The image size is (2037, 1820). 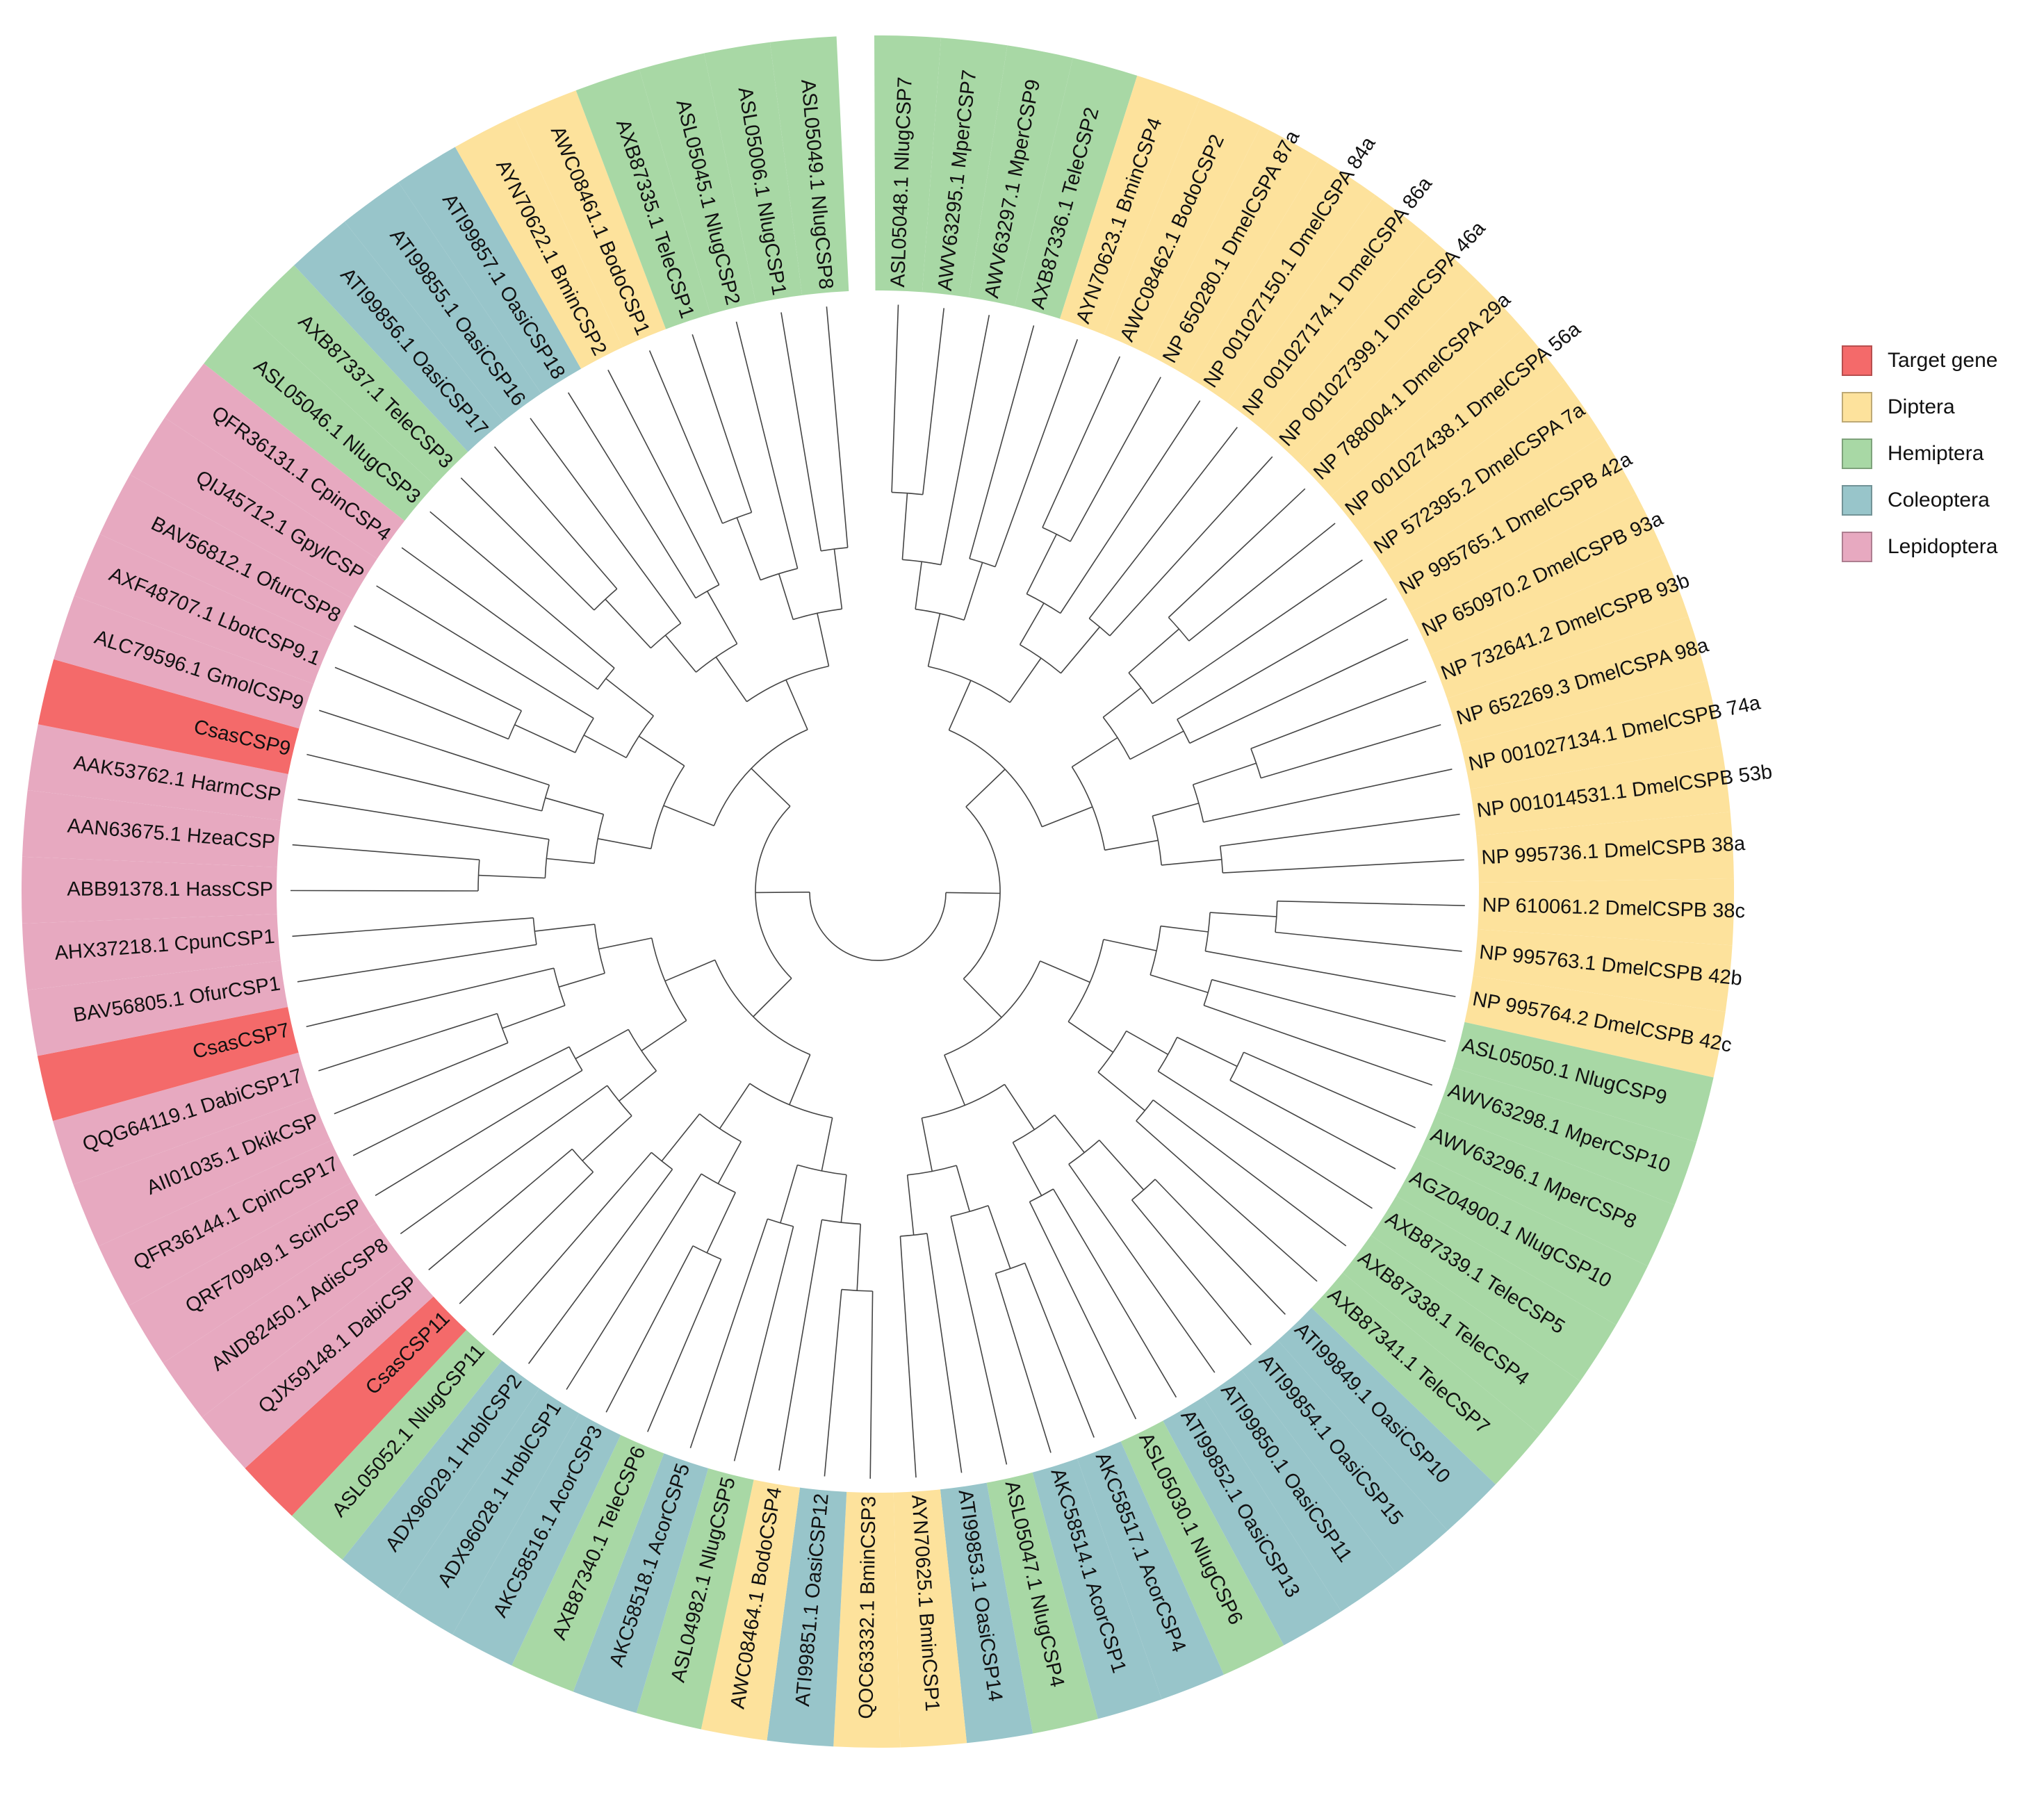 What do you see at coordinates (1919, 547) in the screenshot?
I see `legend-item-lepidoptera: Lepidoptera` at bounding box center [1919, 547].